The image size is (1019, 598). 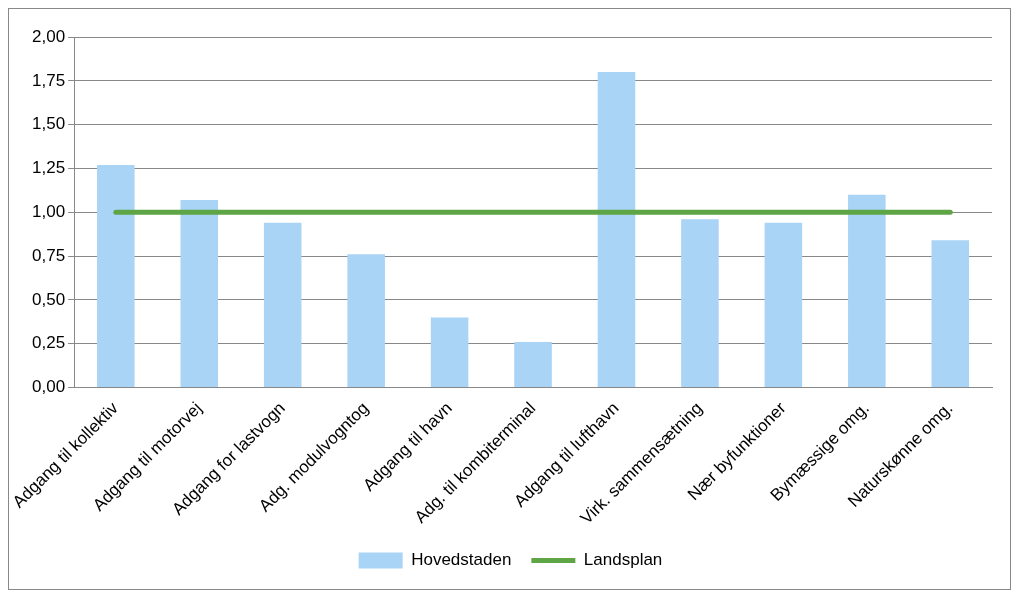 What do you see at coordinates (48, 80) in the screenshot?
I see `y-tick-label: 1,75` at bounding box center [48, 80].